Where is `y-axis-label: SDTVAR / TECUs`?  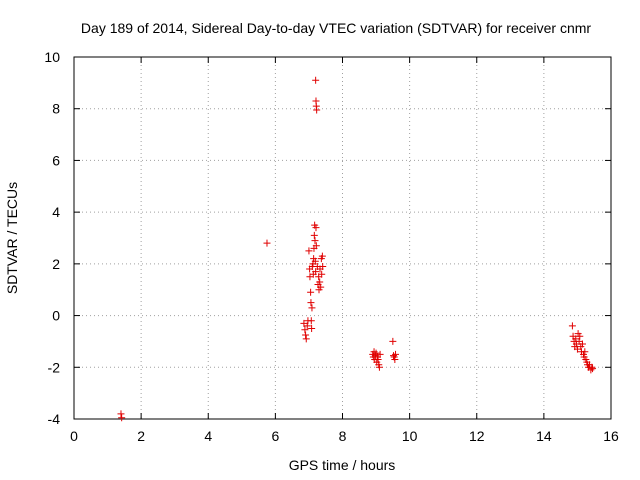
y-axis-label: SDTVAR / TECUs is located at coordinates (12, 238).